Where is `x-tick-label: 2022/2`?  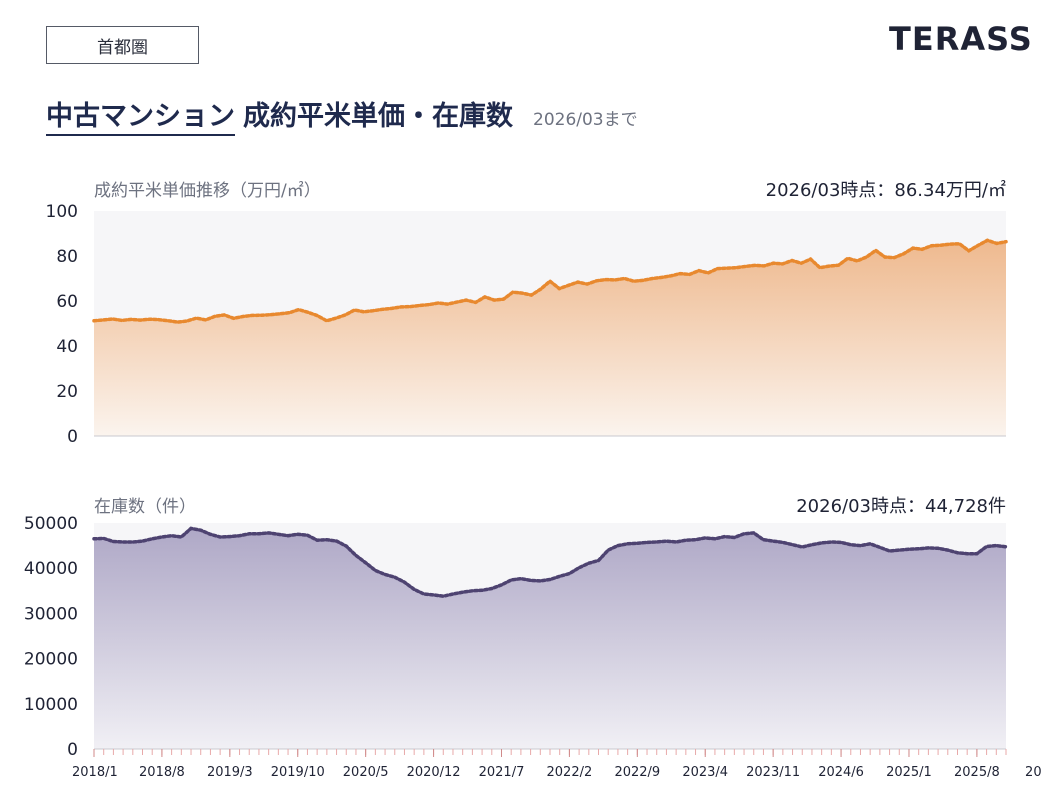
x-tick-label: 2022/2 is located at coordinates (570, 772).